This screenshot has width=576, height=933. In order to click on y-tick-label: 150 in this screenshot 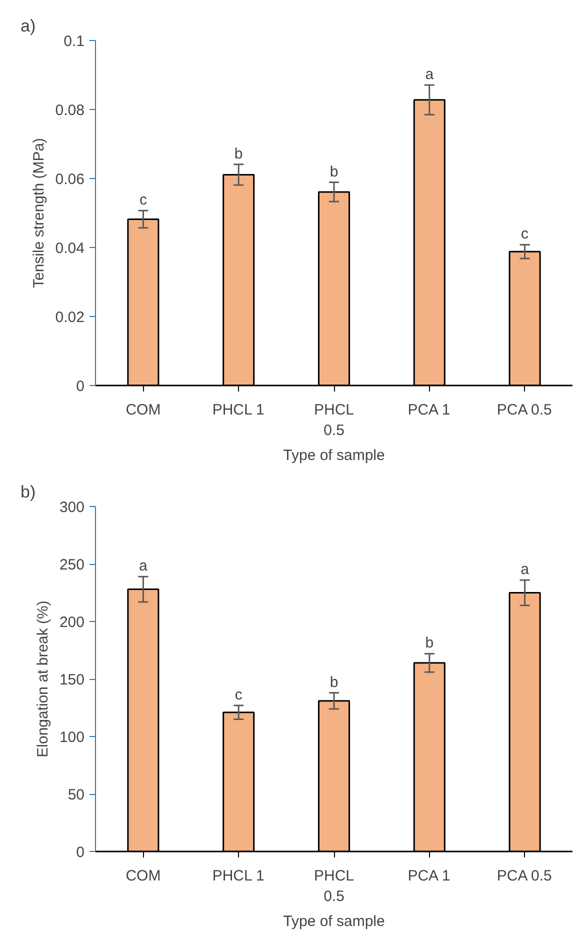, I will do `click(72, 680)`.